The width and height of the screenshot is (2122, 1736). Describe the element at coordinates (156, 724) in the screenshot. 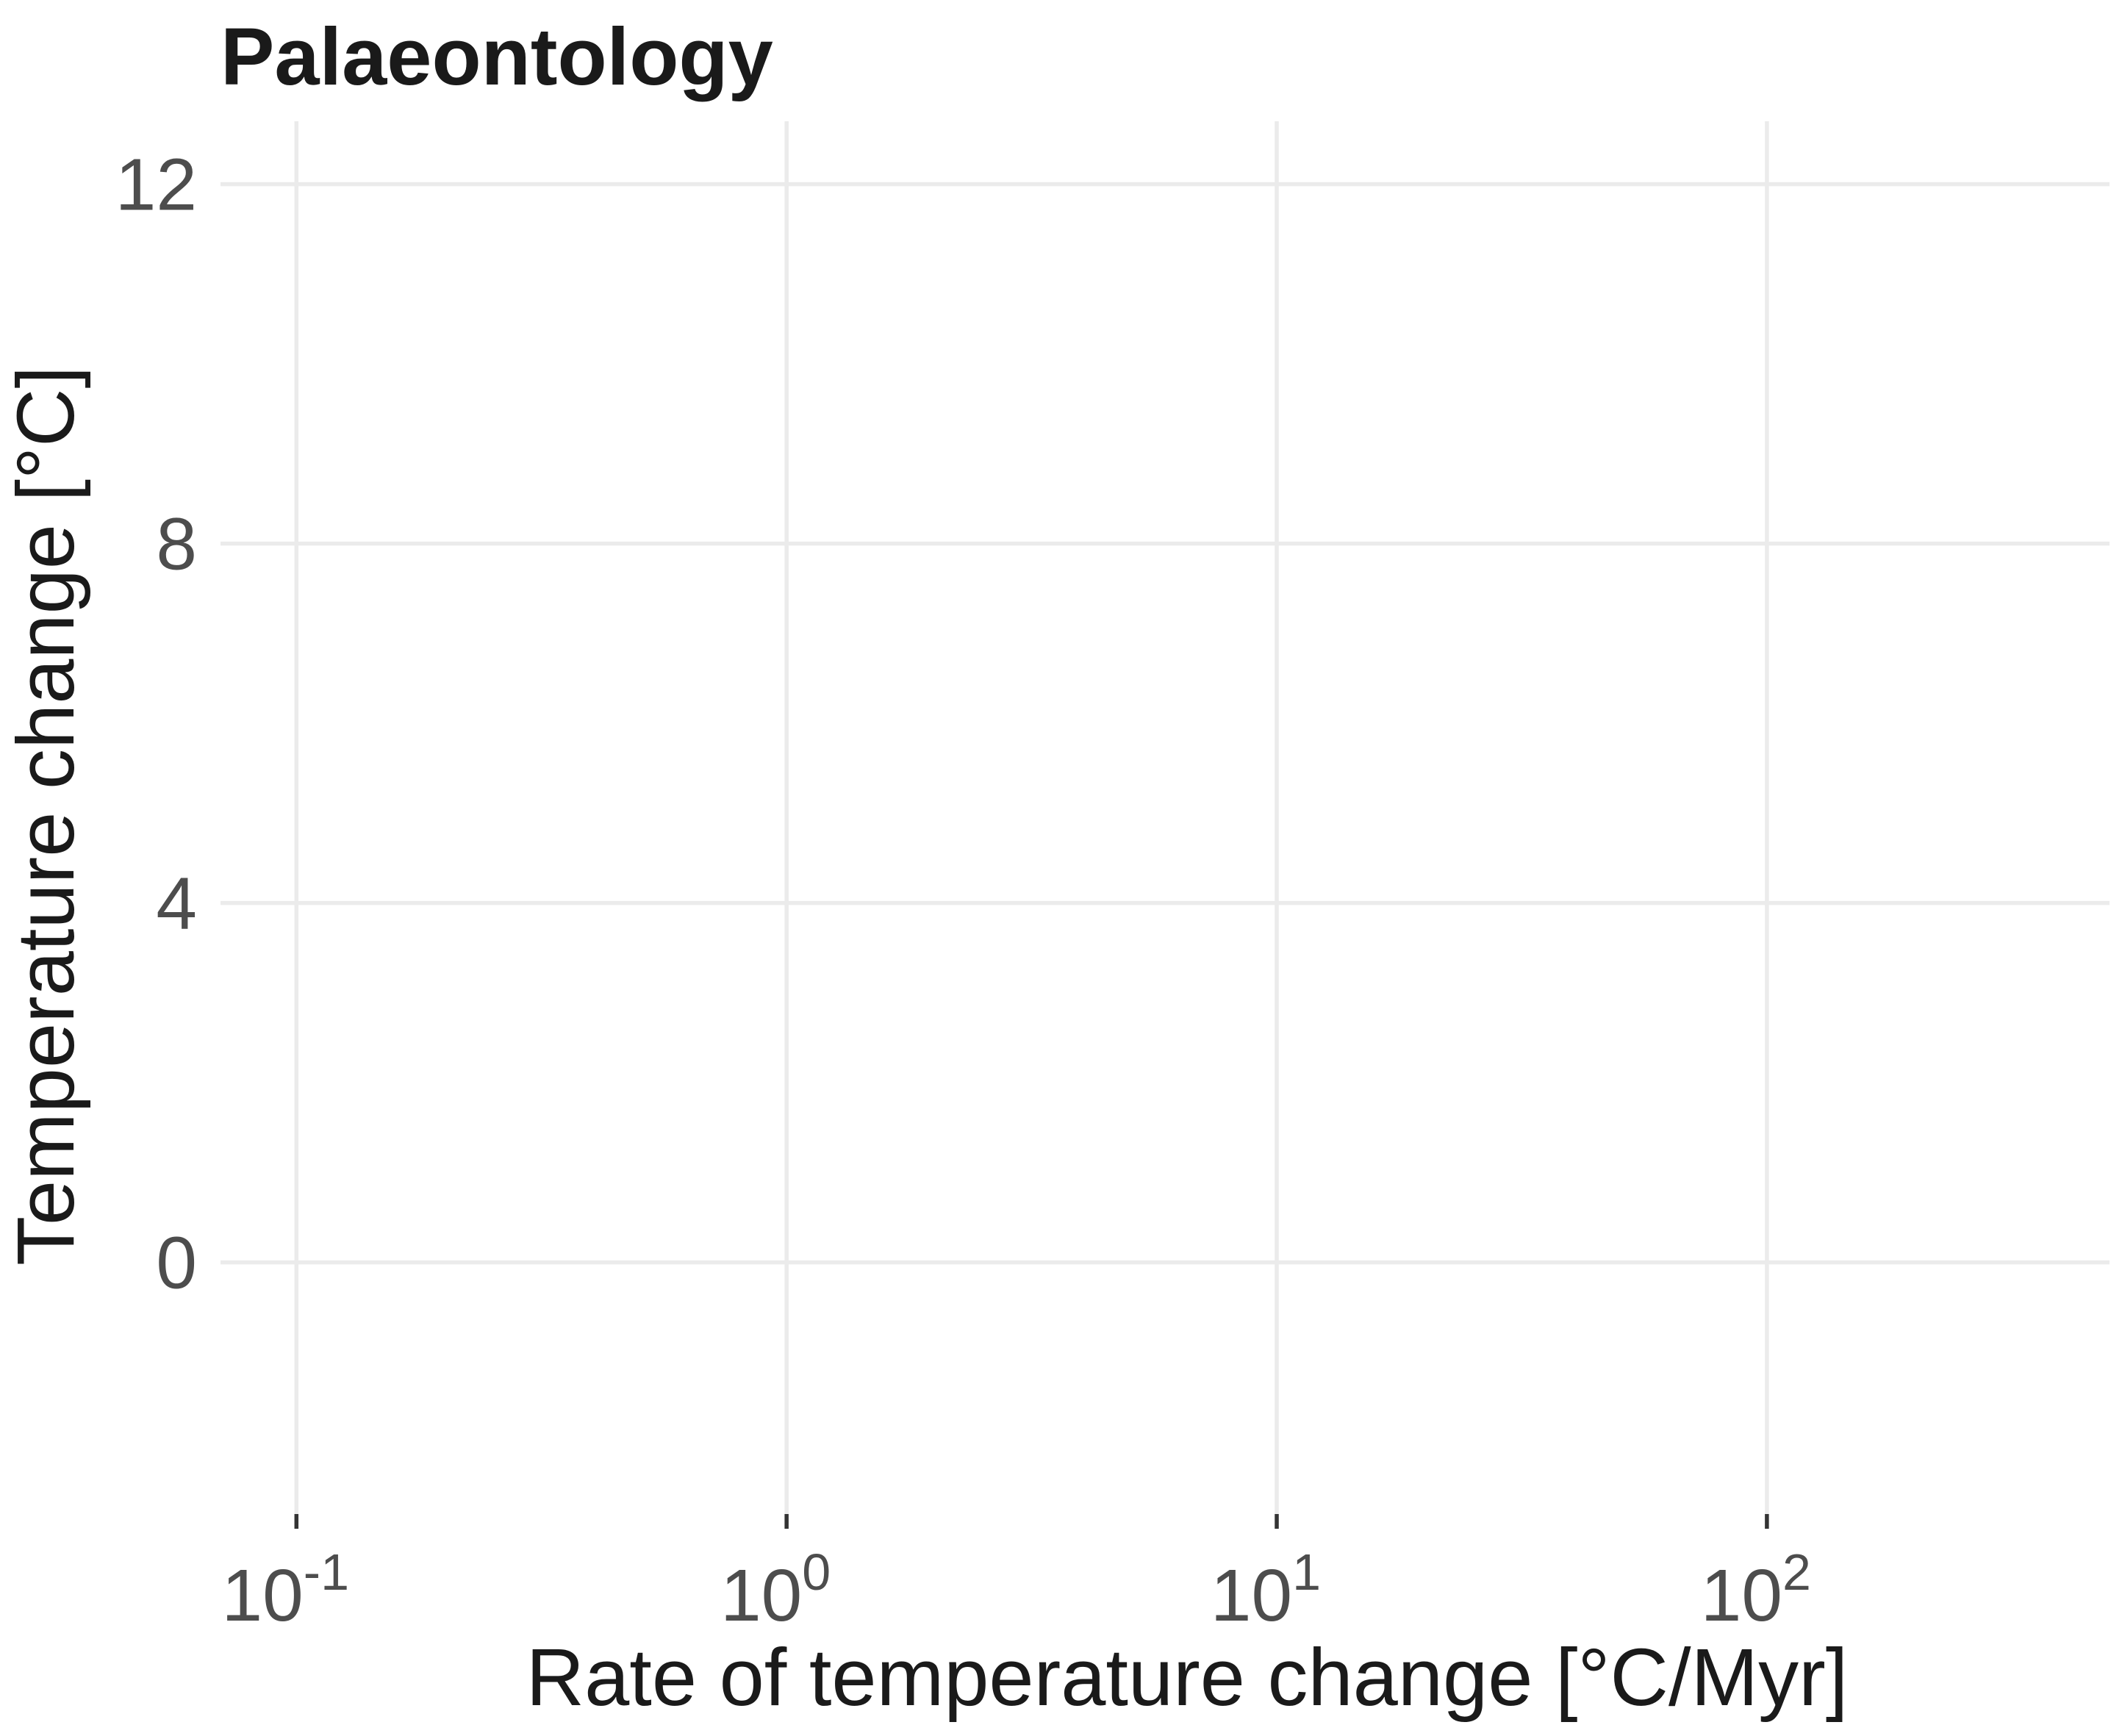

I see `y-axis-ticks: 0 4 8 12` at that location.